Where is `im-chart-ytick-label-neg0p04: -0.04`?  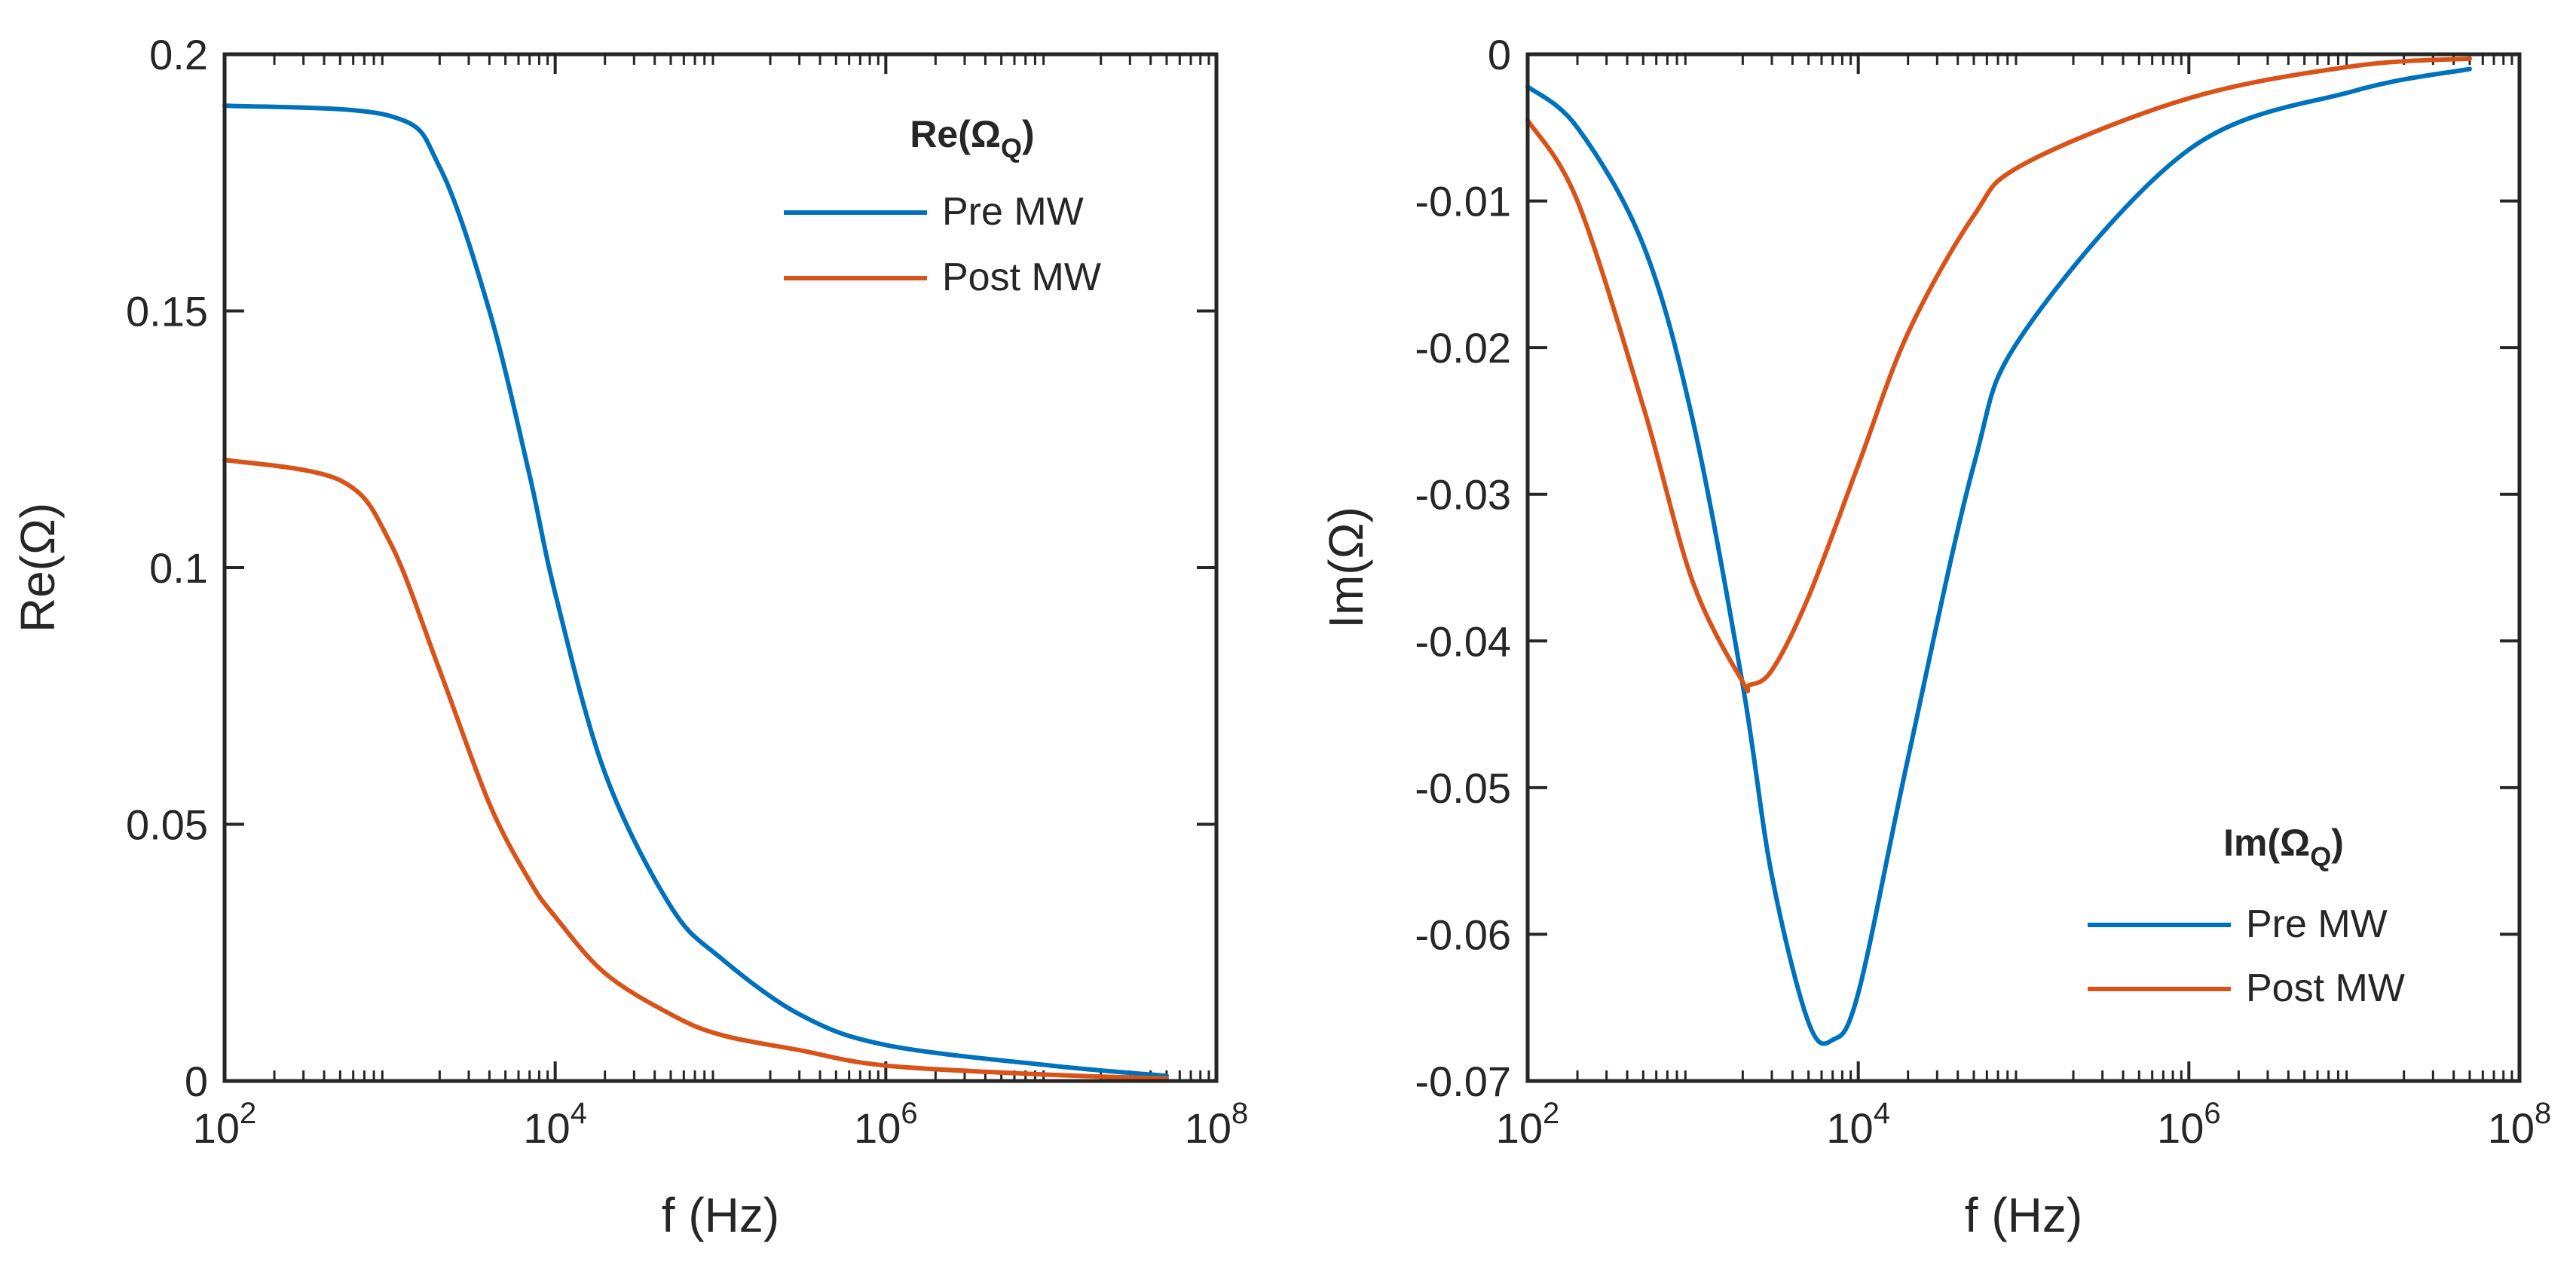 im-chart-ytick-label-neg0p04: -0.04 is located at coordinates (1463, 641).